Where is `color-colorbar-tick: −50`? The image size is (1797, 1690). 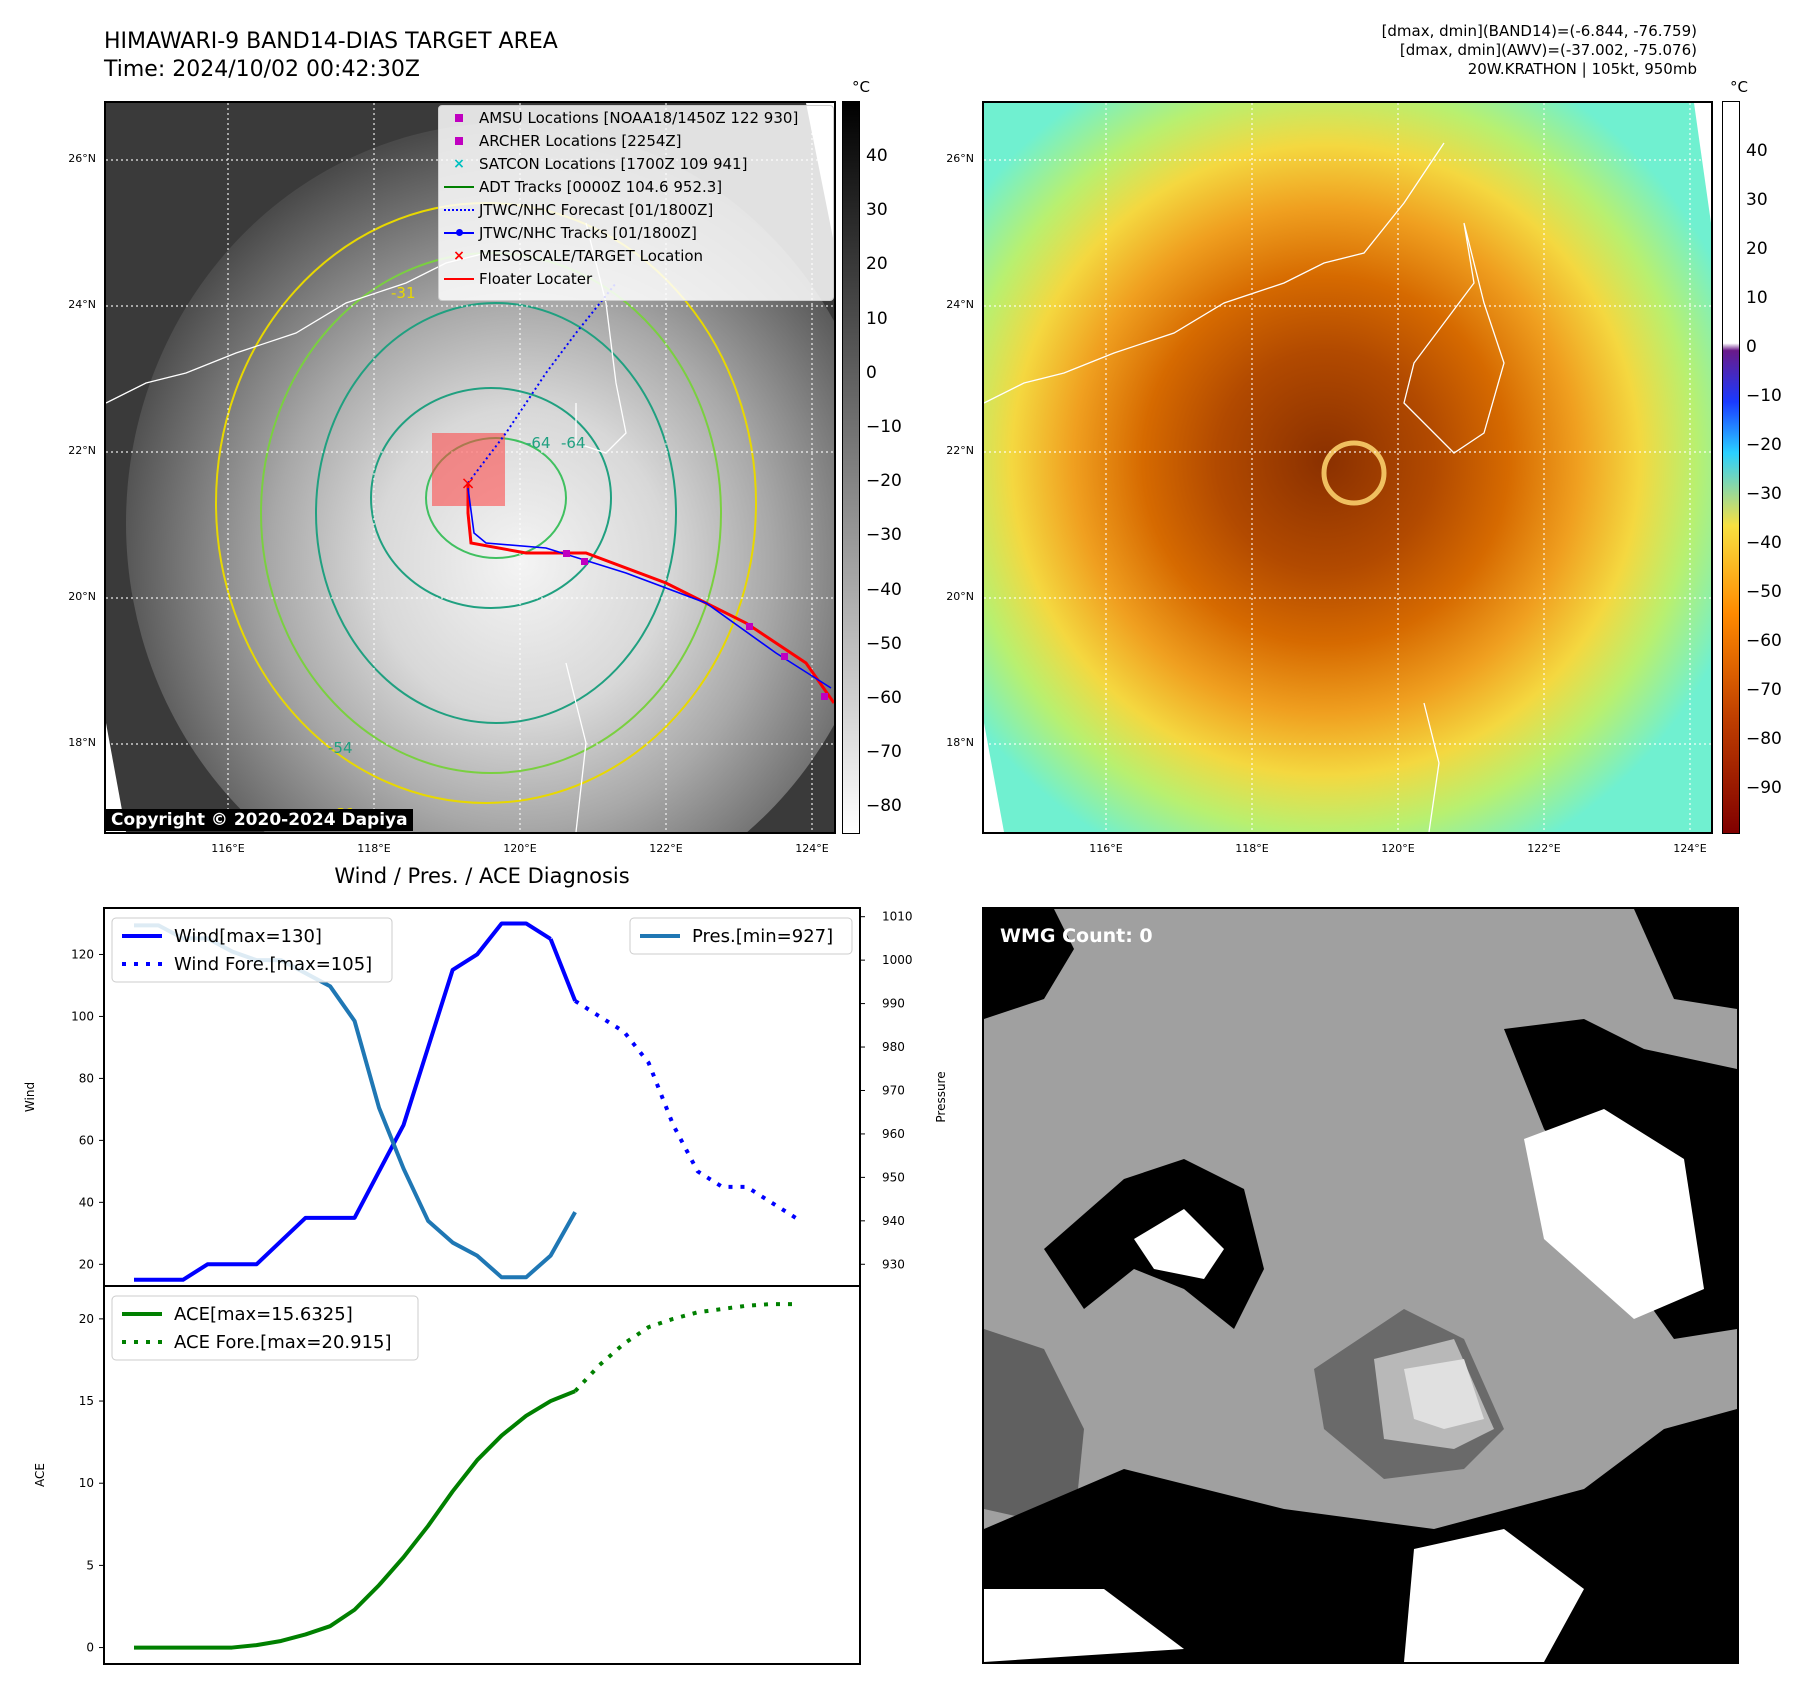 color-colorbar-tick: −50 is located at coordinates (1764, 592).